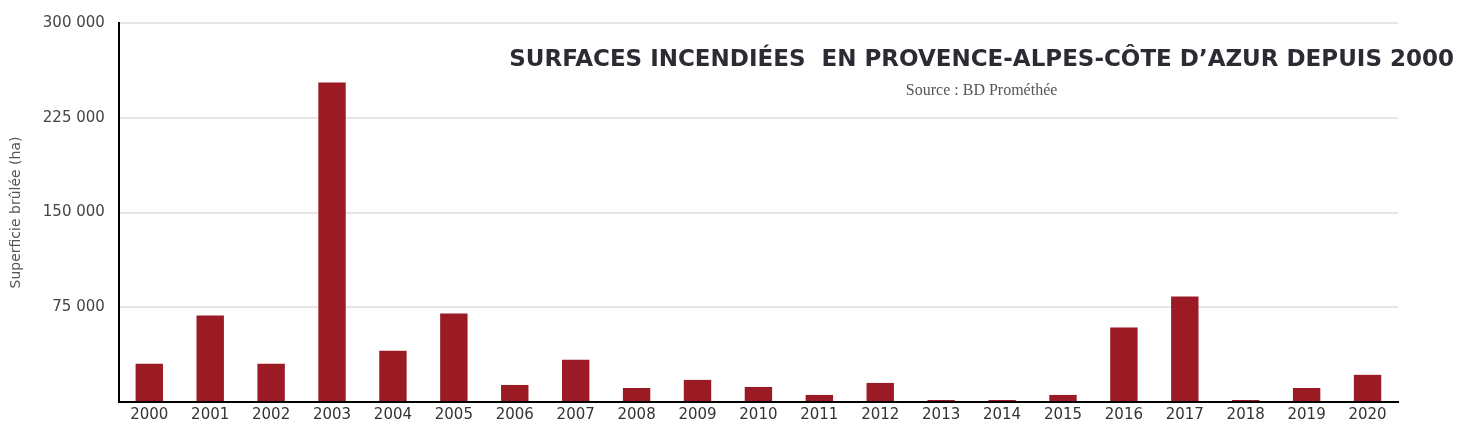  Describe the element at coordinates (78, 306) in the screenshot. I see `y-tick-label: 75 000` at that location.